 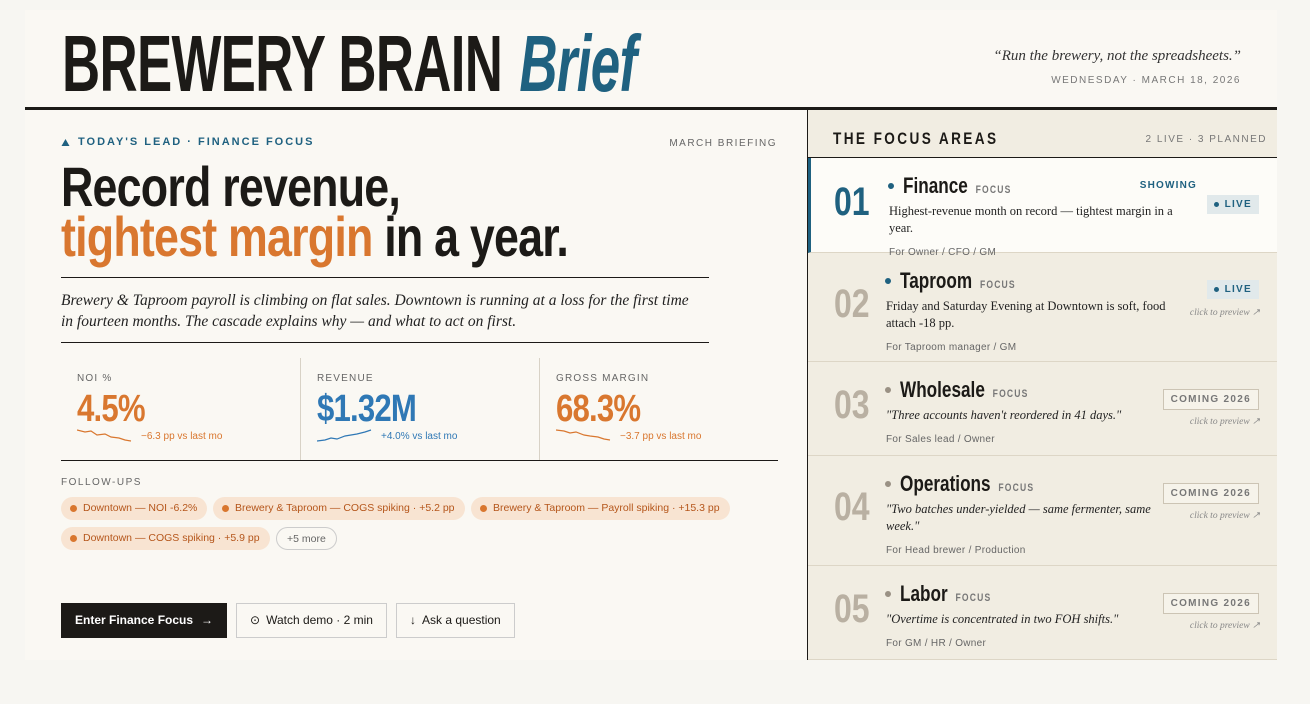 What do you see at coordinates (207, 620) in the screenshot?
I see `icon: →` at bounding box center [207, 620].